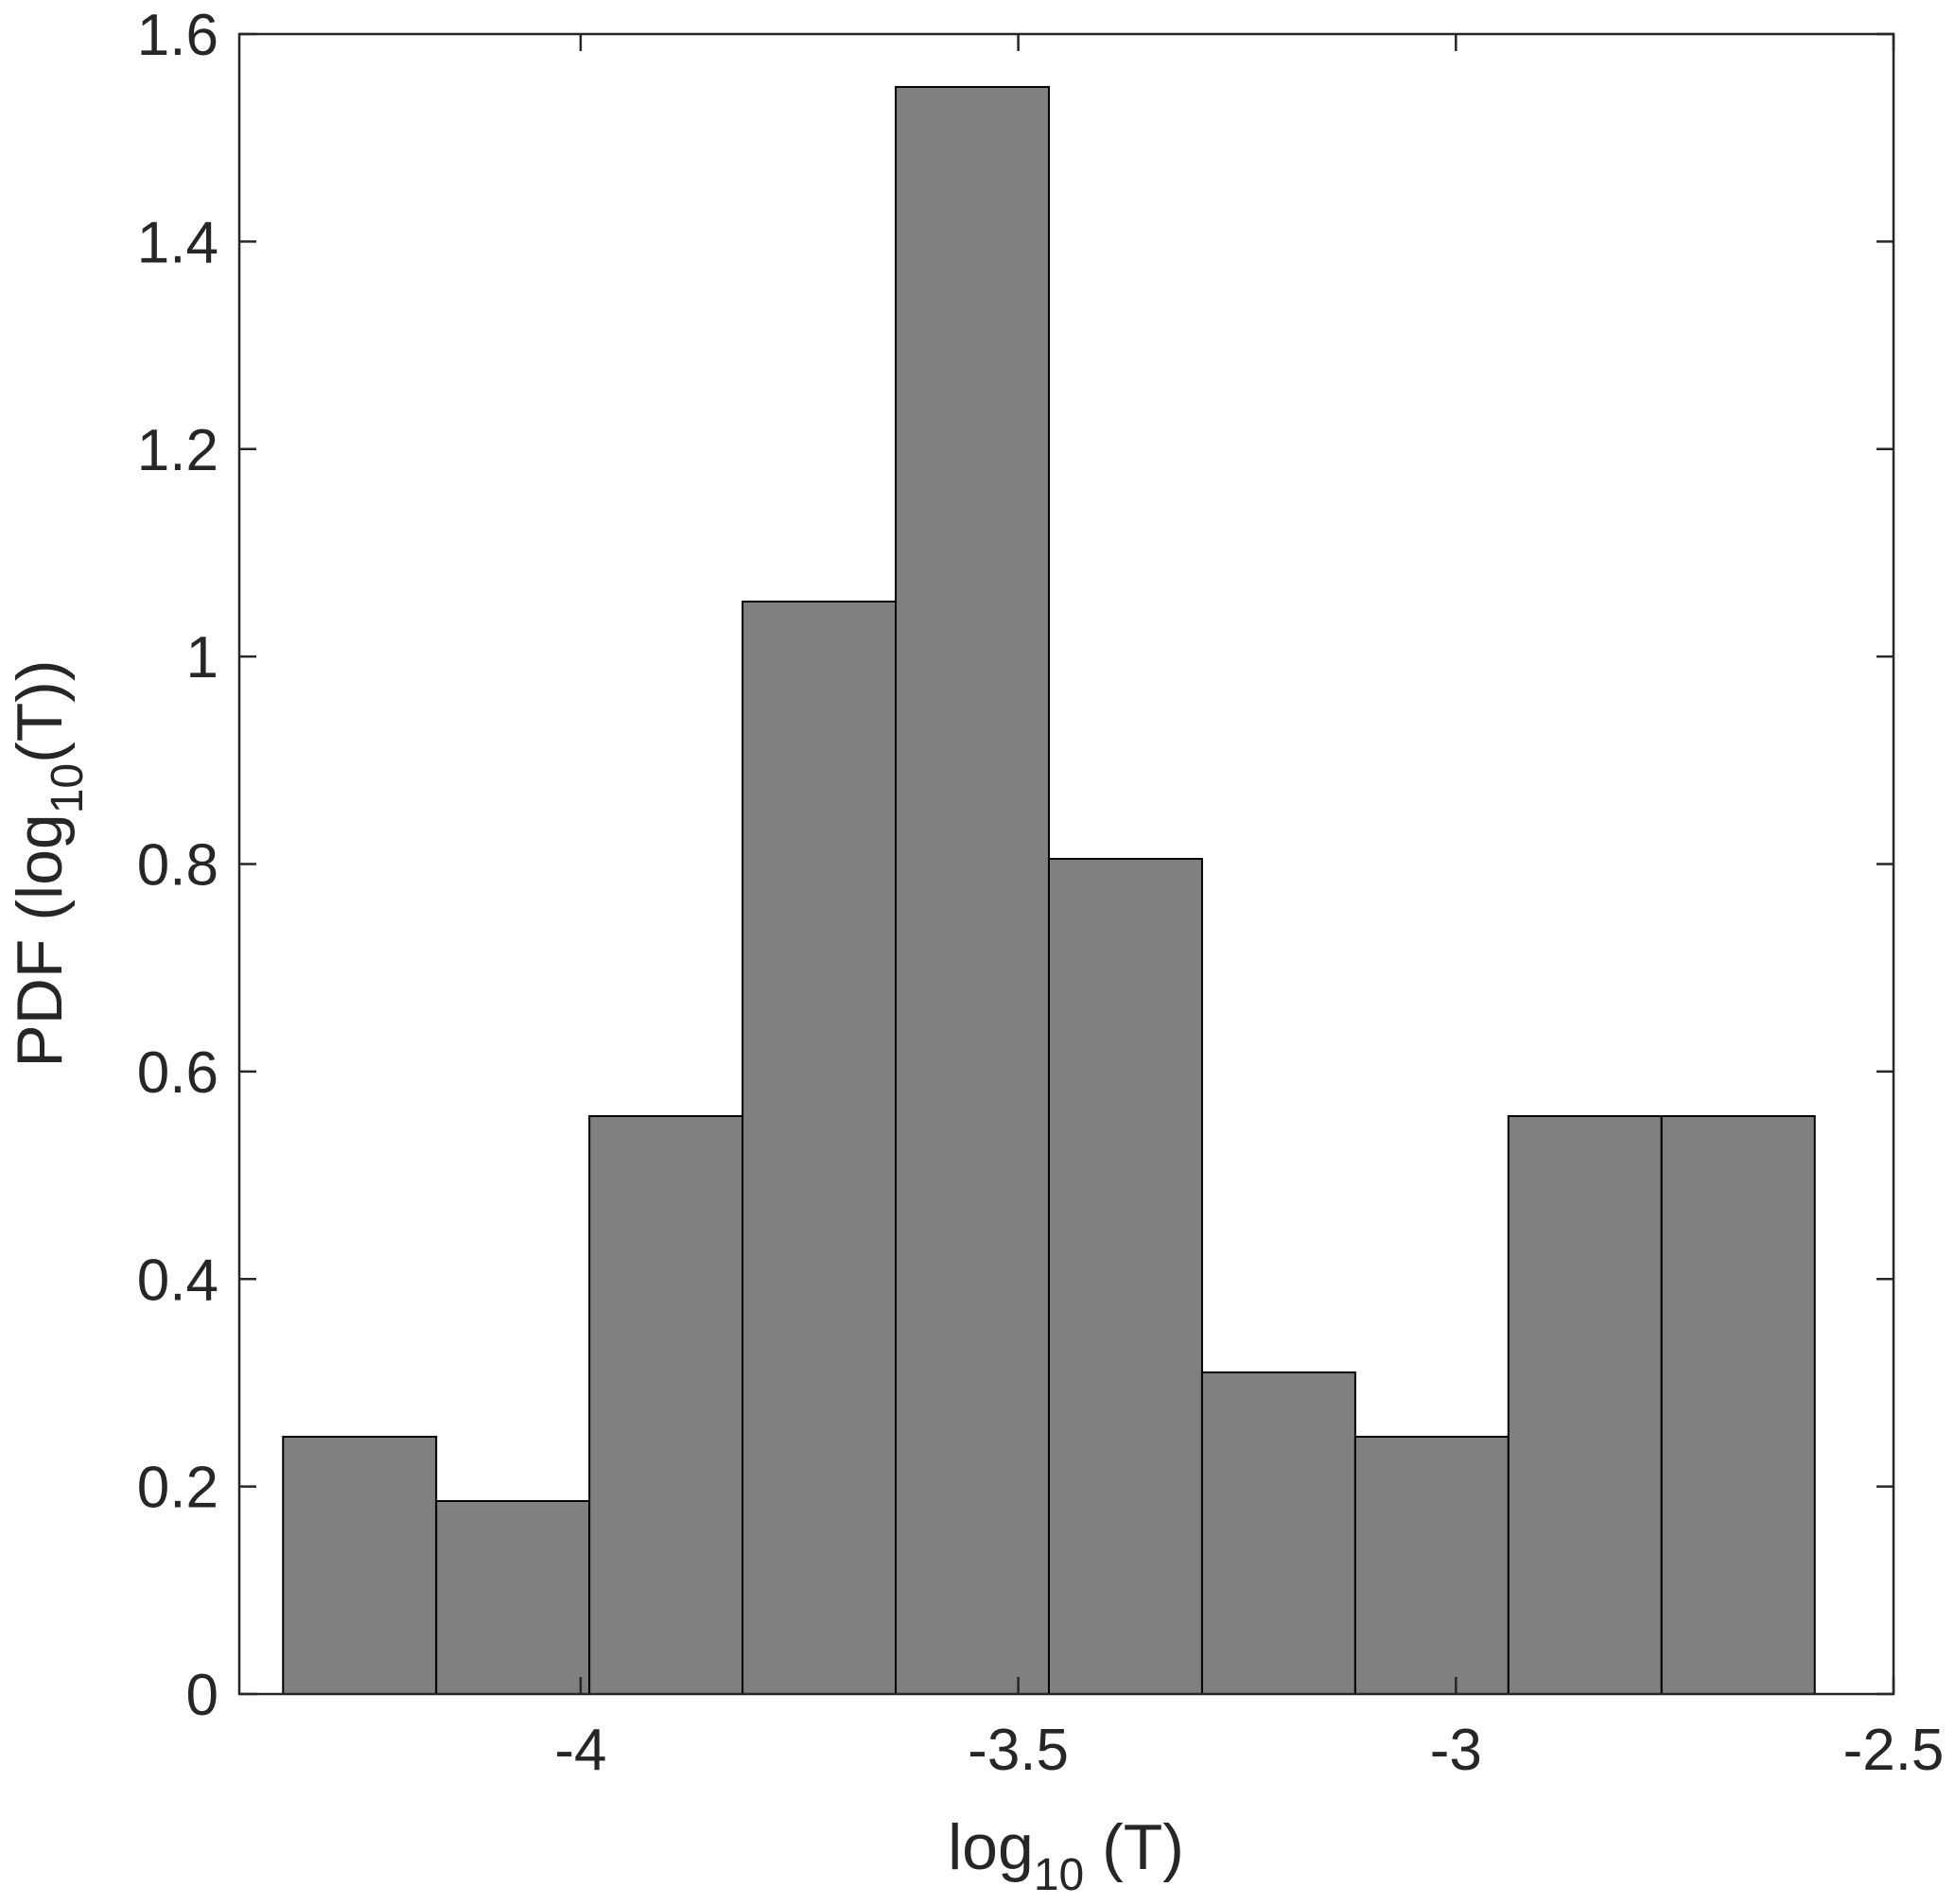  I want to click on x-axis-label-sub: 10, so click(1059, 1875).